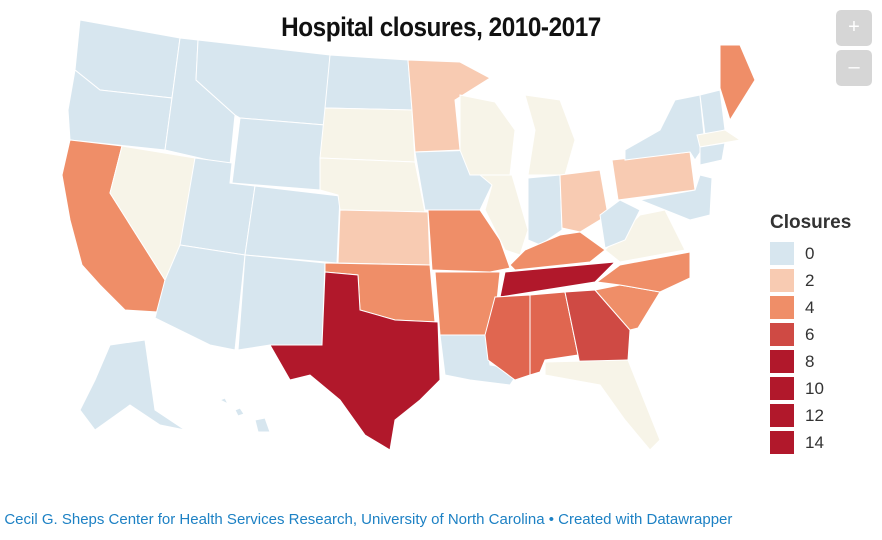 The height and width of the screenshot is (540, 882). I want to click on state-wyoming, so click(278, 154).